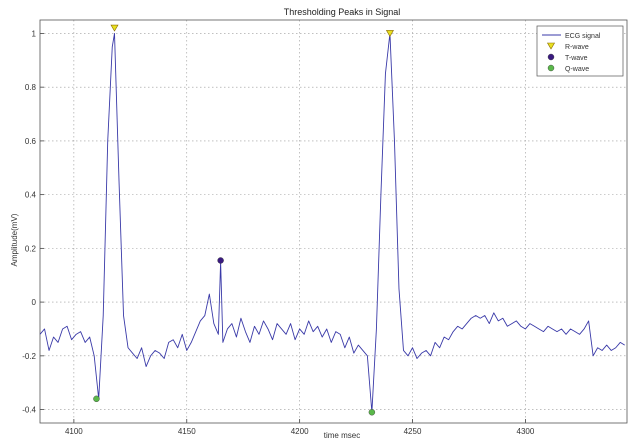  I want to click on chart-title: Thresholding Peaks in Signal, so click(342, 12).